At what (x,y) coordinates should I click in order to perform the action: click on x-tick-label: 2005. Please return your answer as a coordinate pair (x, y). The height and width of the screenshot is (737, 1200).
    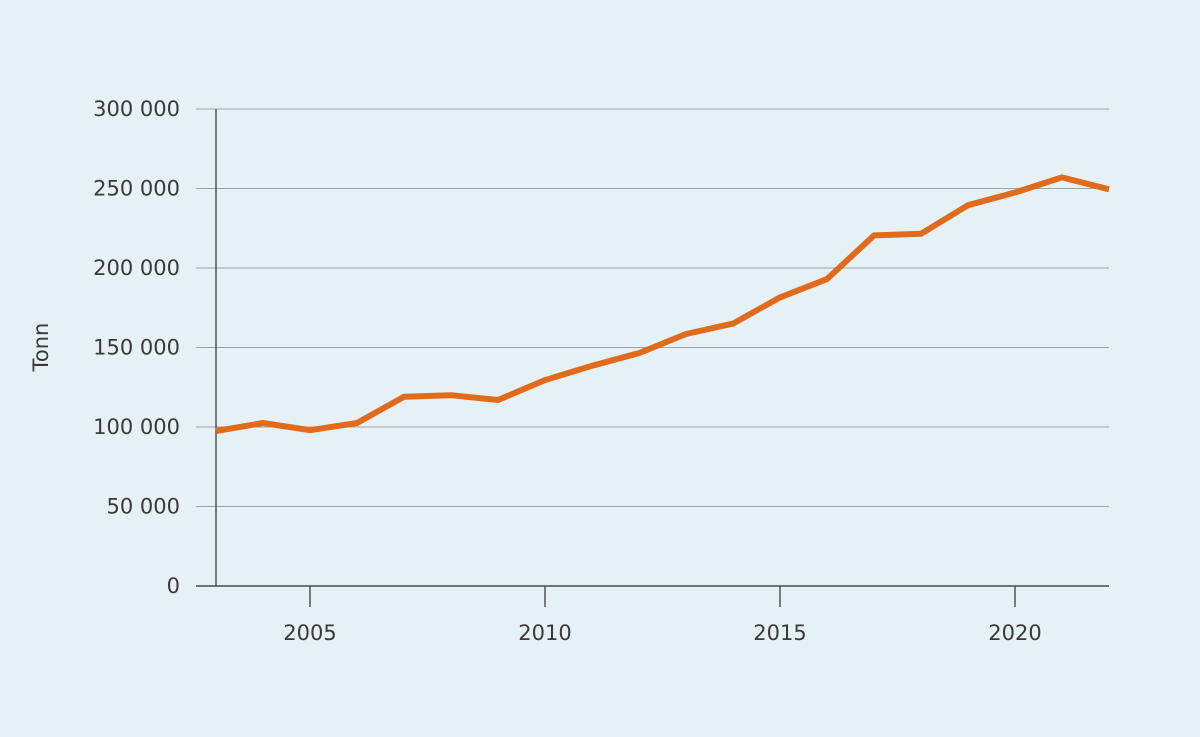
    Looking at the image, I should click on (309, 633).